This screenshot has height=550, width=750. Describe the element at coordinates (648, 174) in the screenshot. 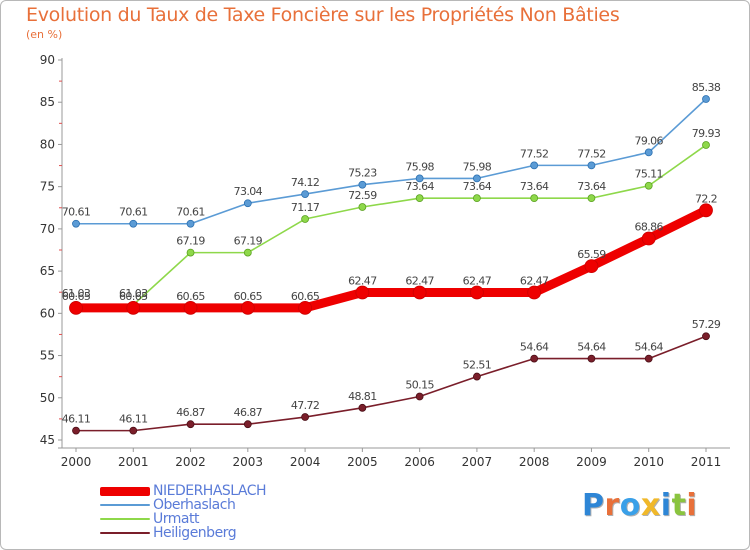

I see `data-label-urmatt: 75.11` at that location.